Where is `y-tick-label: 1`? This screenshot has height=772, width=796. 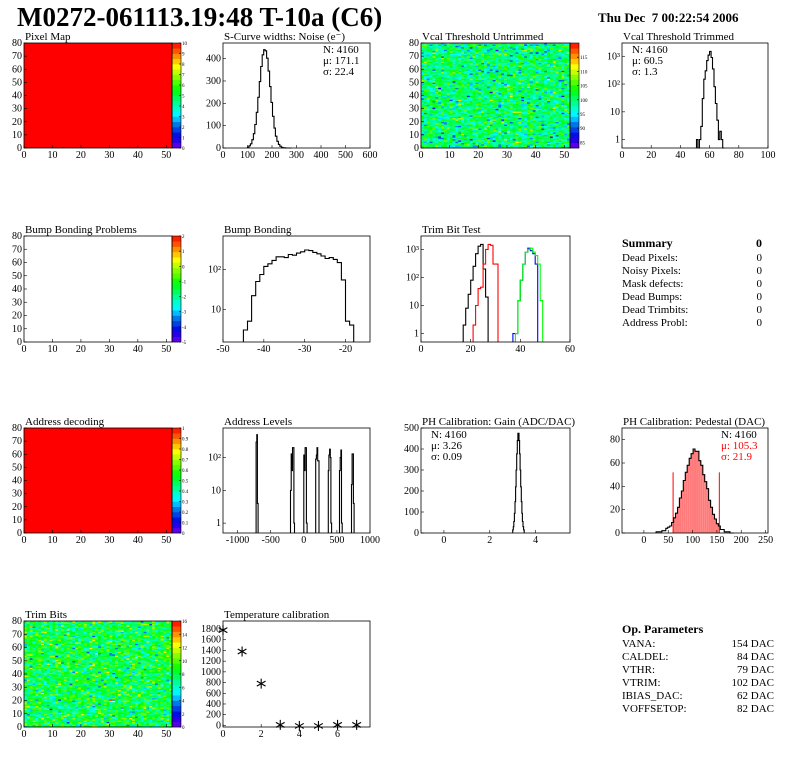
y-tick-label: 1 is located at coordinates (617, 140).